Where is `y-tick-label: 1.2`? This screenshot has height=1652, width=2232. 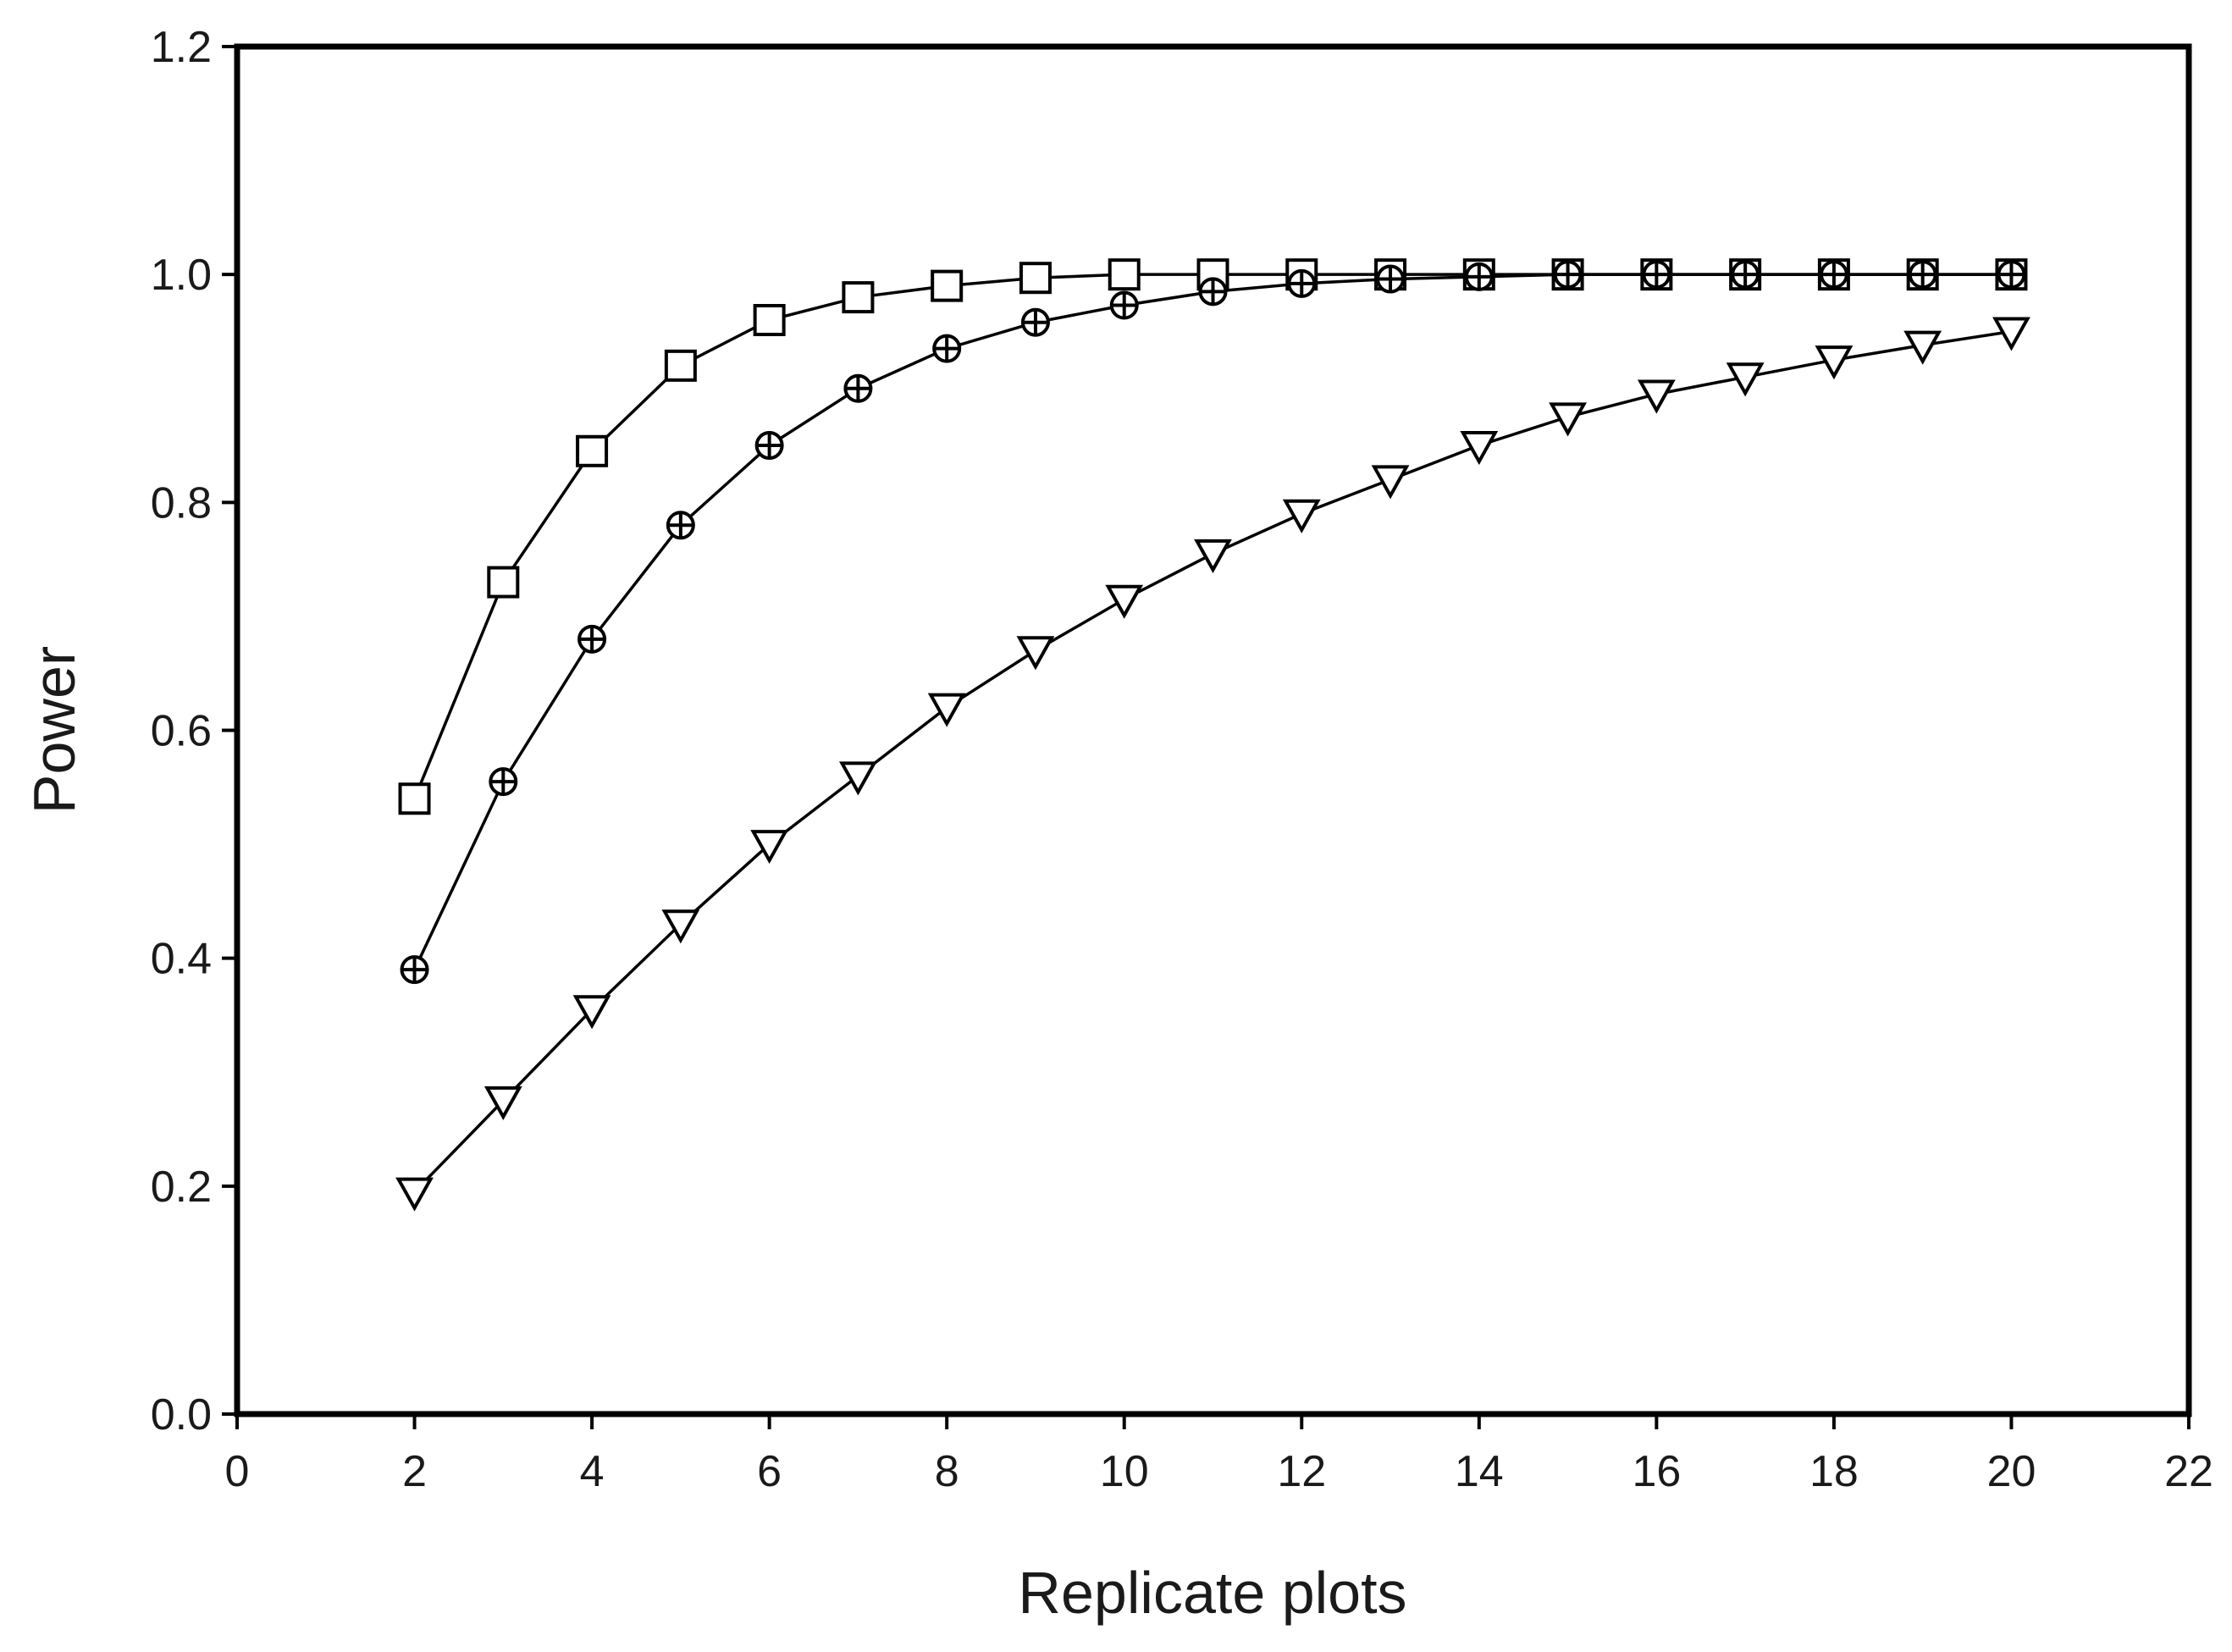
y-tick-label: 1.2 is located at coordinates (181, 47).